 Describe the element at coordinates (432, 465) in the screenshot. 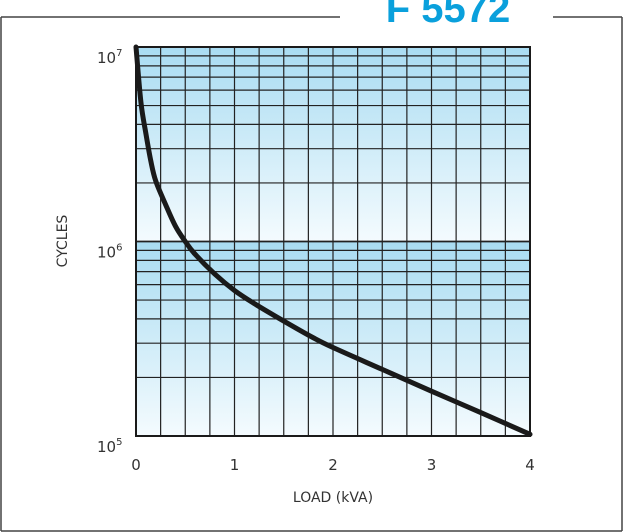

I see `x-tick-label: 3` at that location.